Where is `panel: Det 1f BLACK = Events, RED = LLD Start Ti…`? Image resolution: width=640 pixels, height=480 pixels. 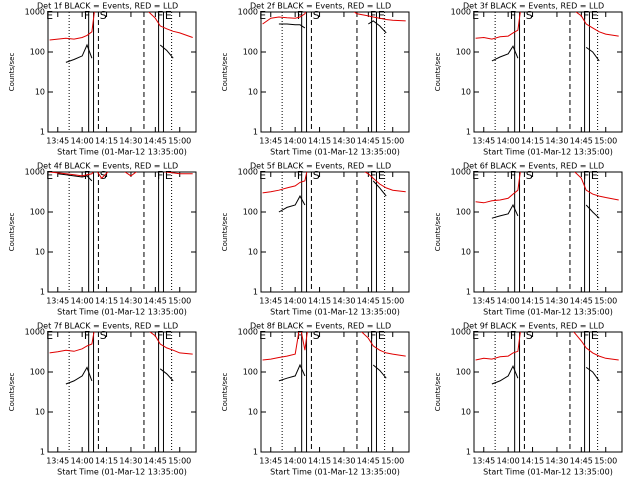 panel: Det 1f BLACK = Events, RED = LLD Start Ti… is located at coordinates (102, 79).